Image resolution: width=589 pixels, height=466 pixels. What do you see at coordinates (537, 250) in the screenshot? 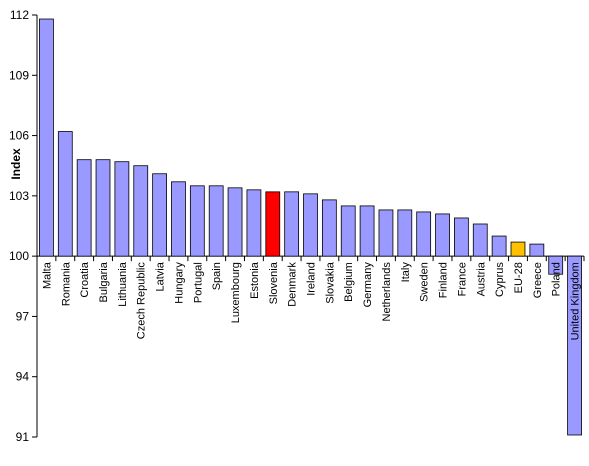
I see `bar-greece` at bounding box center [537, 250].